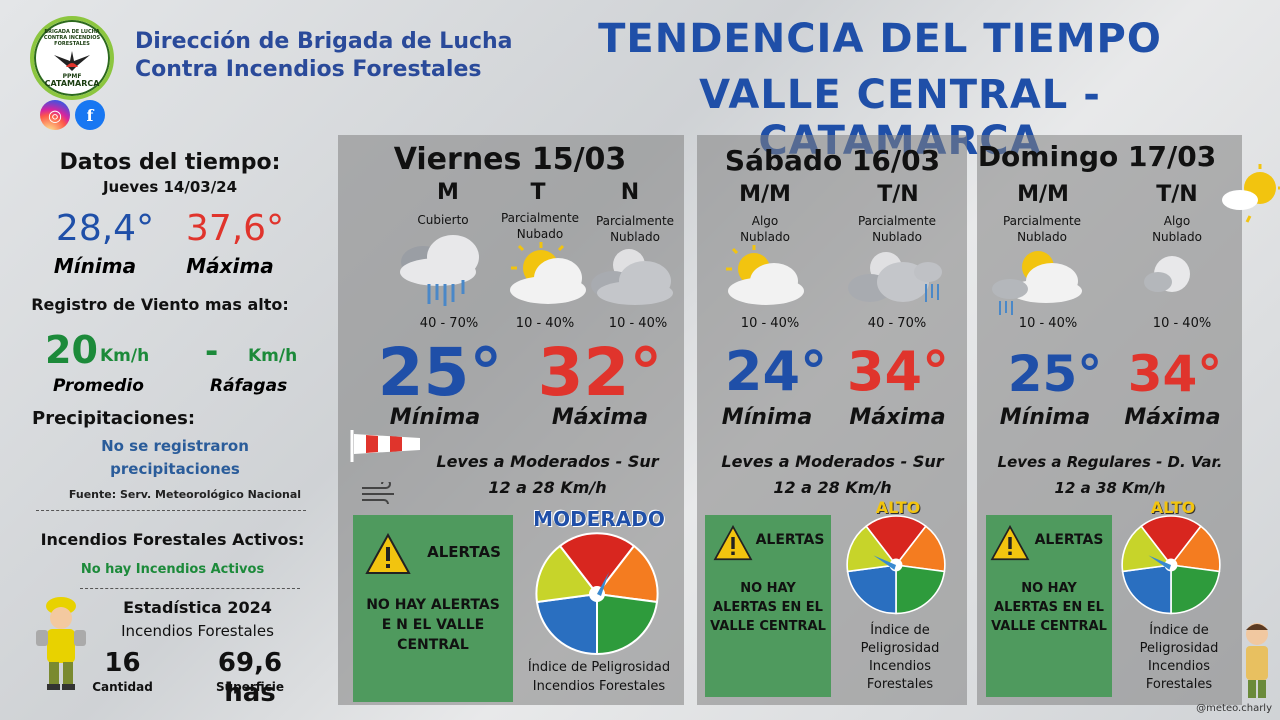  I want to click on fires-count-label: Cantidad, so click(122, 687).